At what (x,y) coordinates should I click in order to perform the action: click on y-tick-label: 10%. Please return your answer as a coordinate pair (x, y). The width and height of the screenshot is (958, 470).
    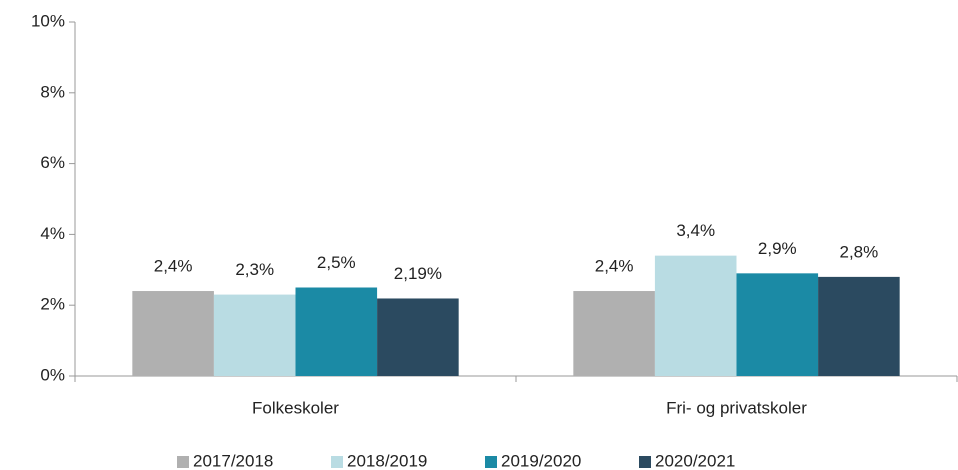
    Looking at the image, I should click on (48, 20).